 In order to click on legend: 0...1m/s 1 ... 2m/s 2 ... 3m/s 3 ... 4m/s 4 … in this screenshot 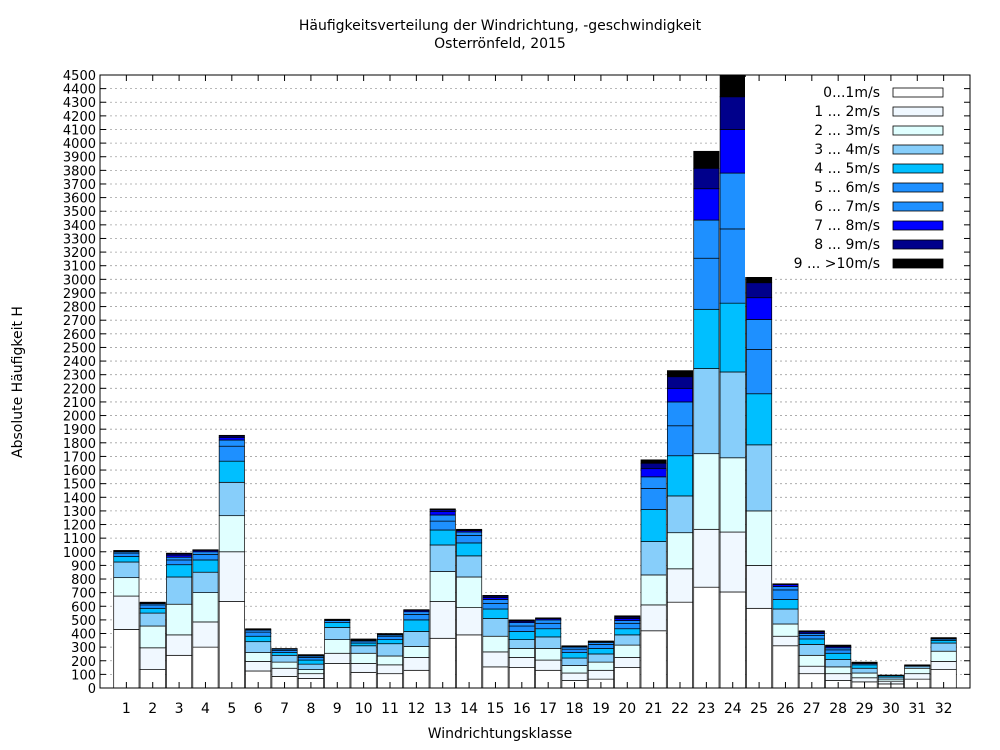, I will do `click(856, 177)`.